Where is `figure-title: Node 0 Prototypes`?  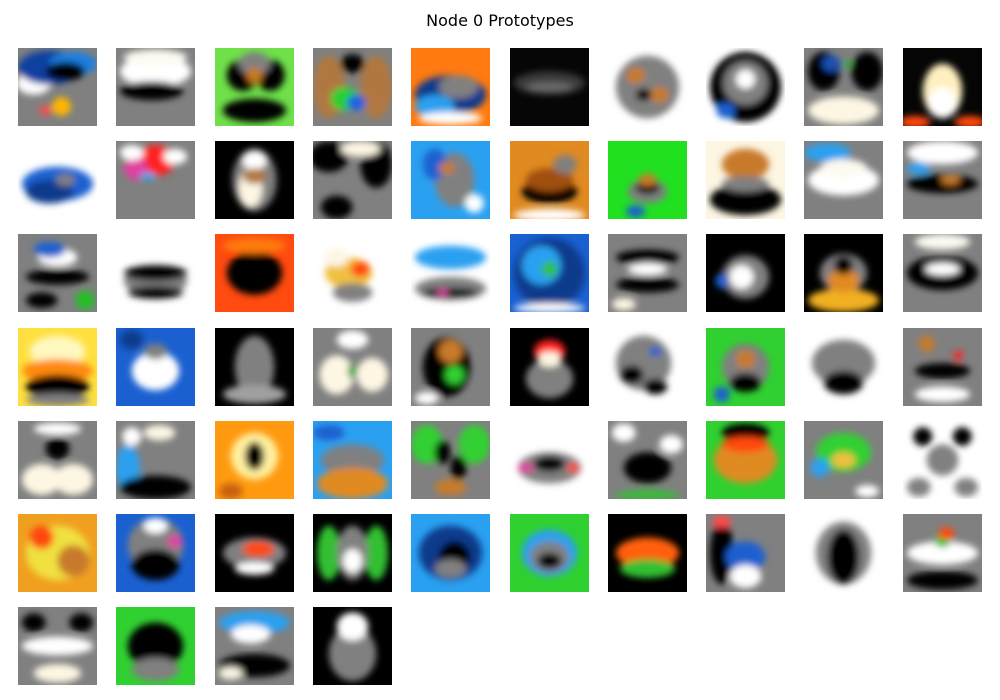 figure-title: Node 0 Prototypes is located at coordinates (500, 20).